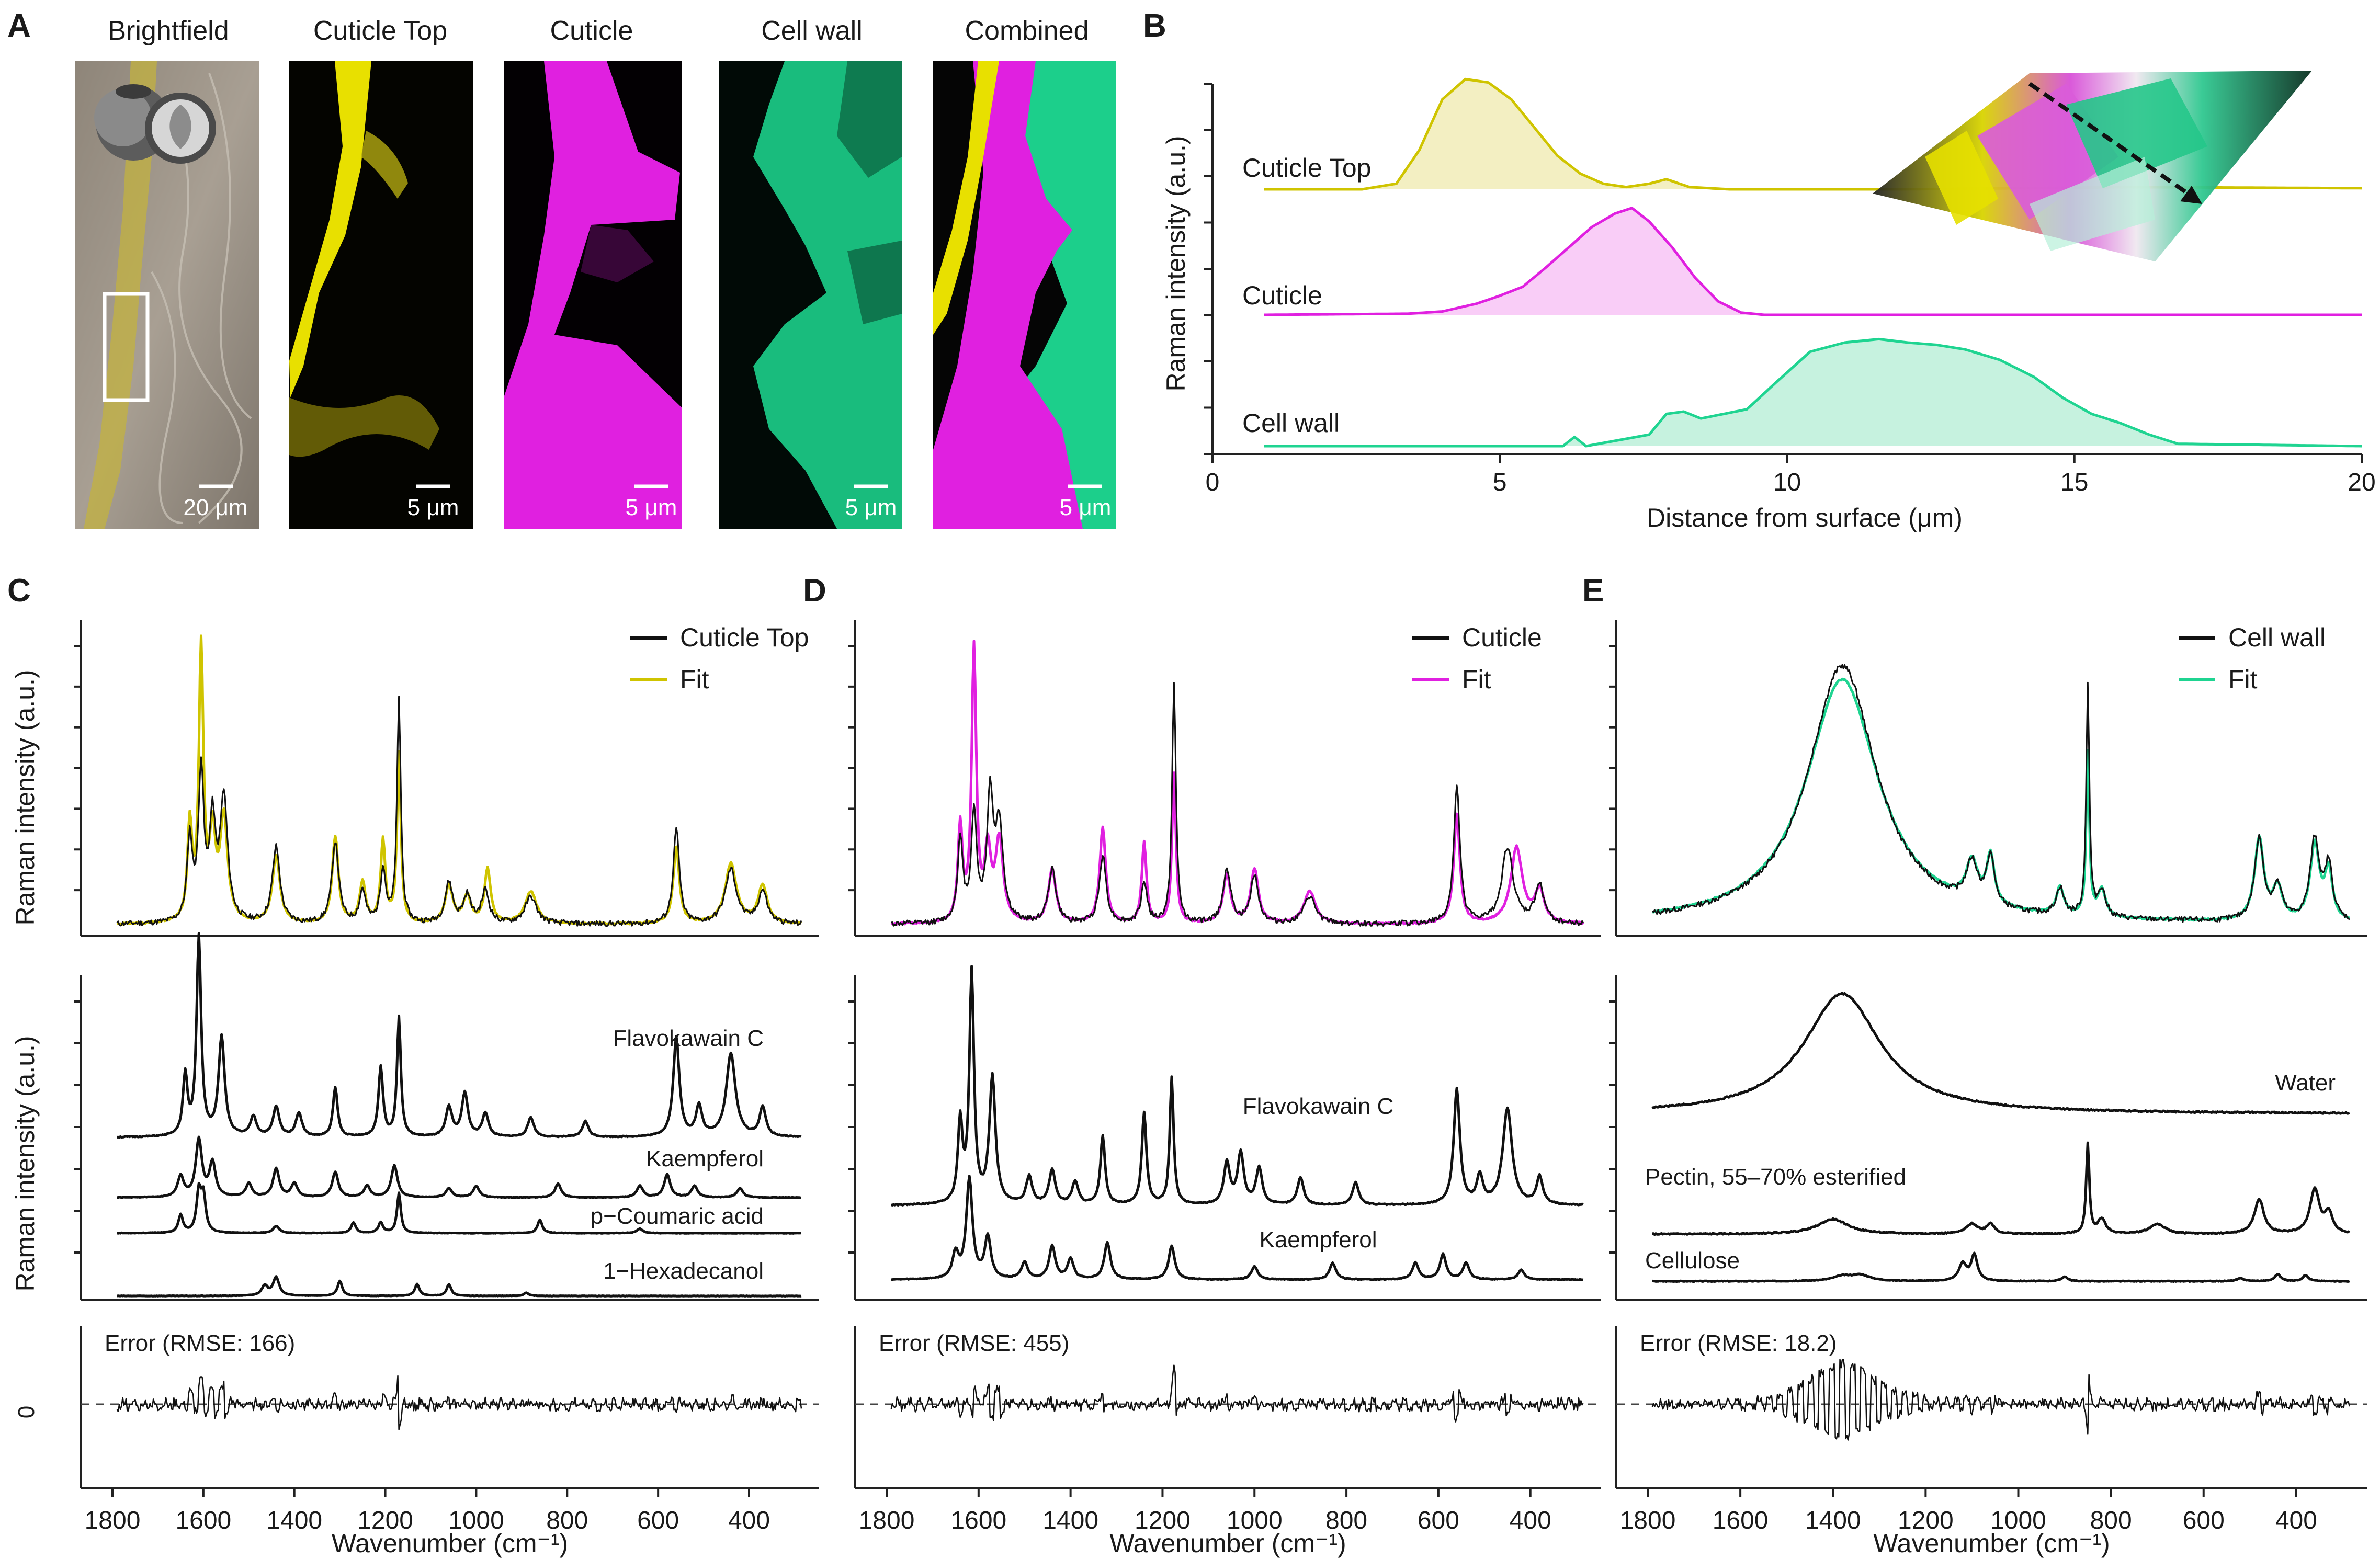 The height and width of the screenshot is (1559, 2380). I want to click on panel-letter-b: B, so click(1155, 26).